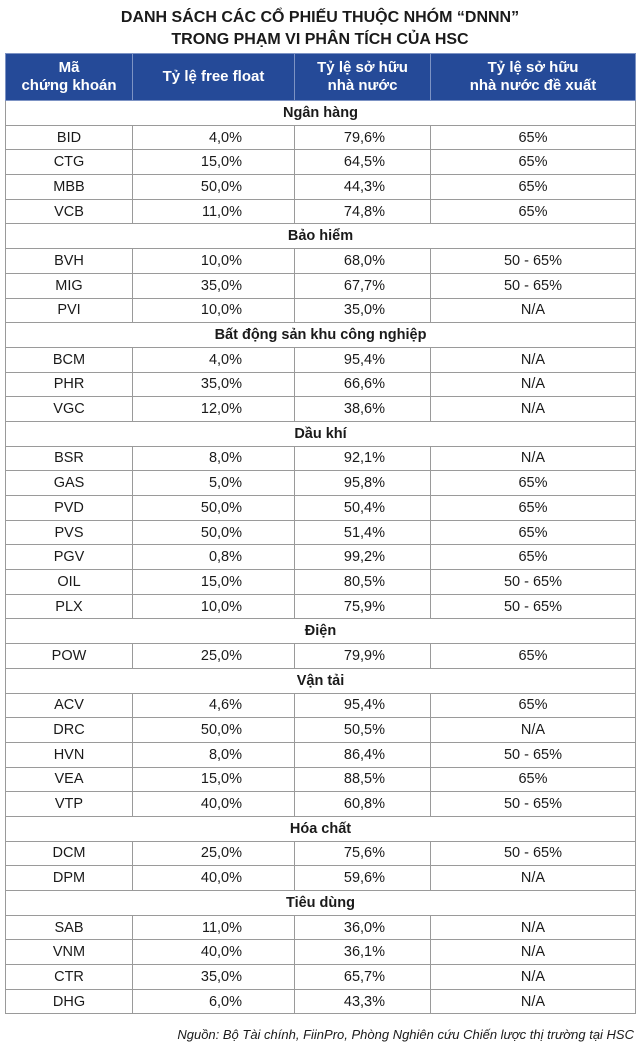 The image size is (640, 1050). I want to click on group-name: Vận tải, so click(320, 680).